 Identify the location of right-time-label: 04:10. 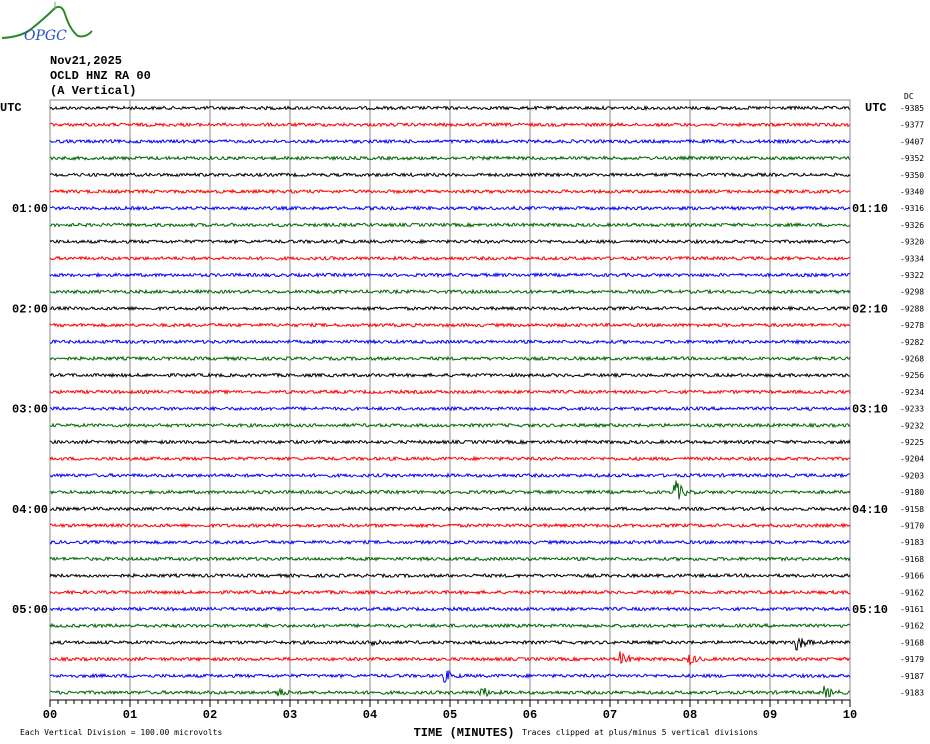
(870, 510).